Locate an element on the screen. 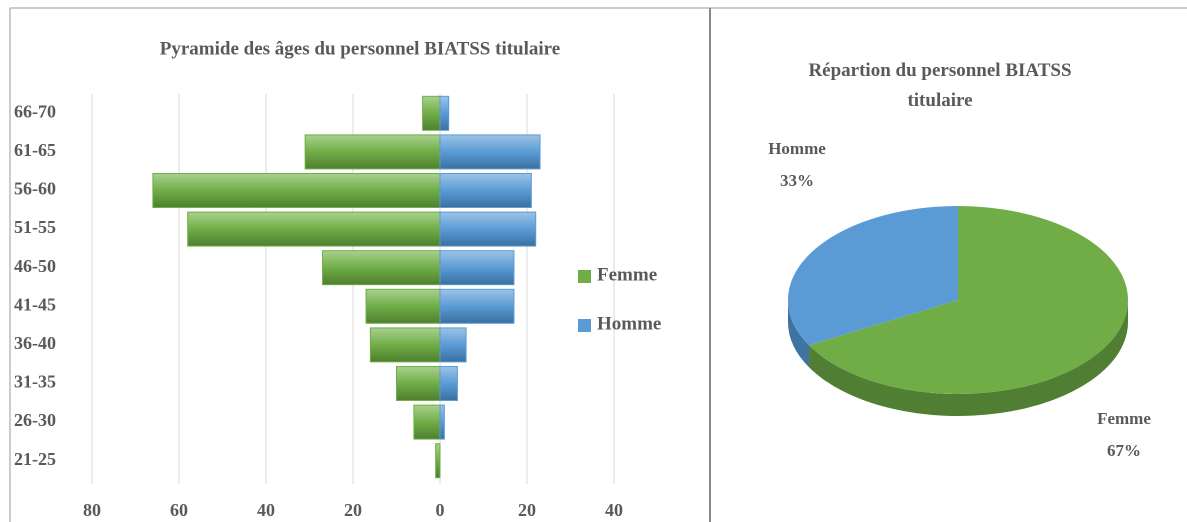  y-tick-label: 31-35 is located at coordinates (35, 382).